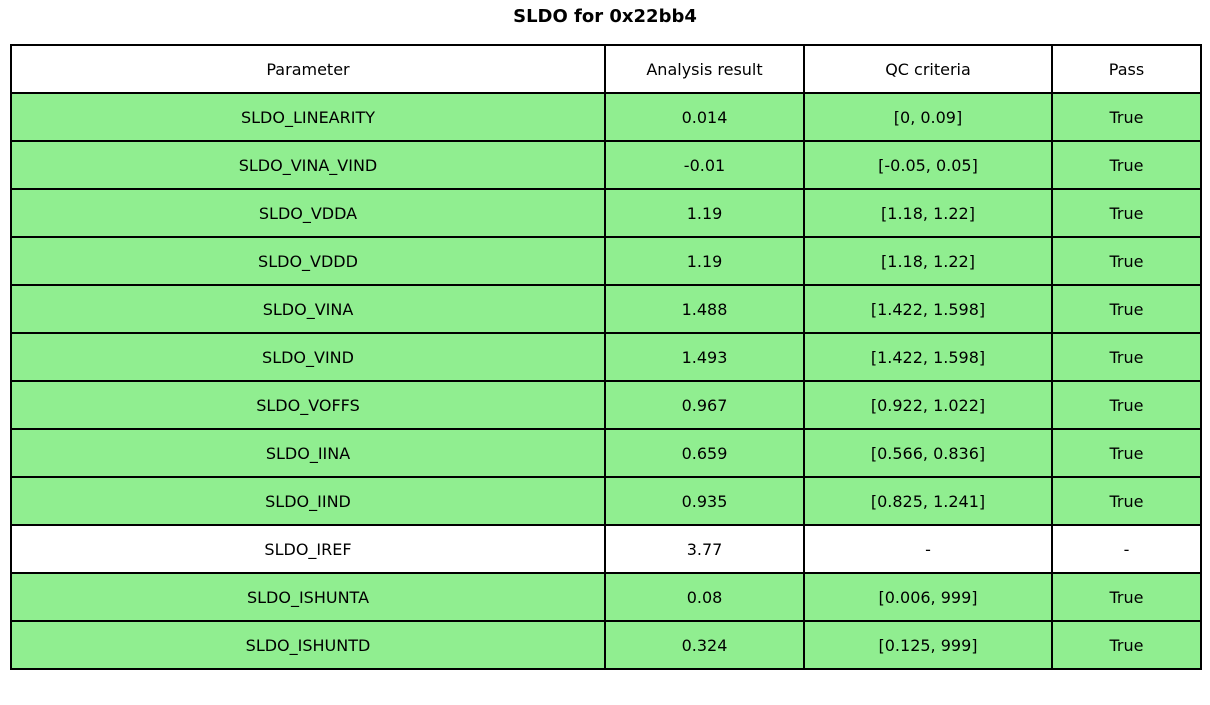 This screenshot has width=1210, height=705. I want to click on table-row: SLDO_IREF 3.77- -, so click(606, 549).